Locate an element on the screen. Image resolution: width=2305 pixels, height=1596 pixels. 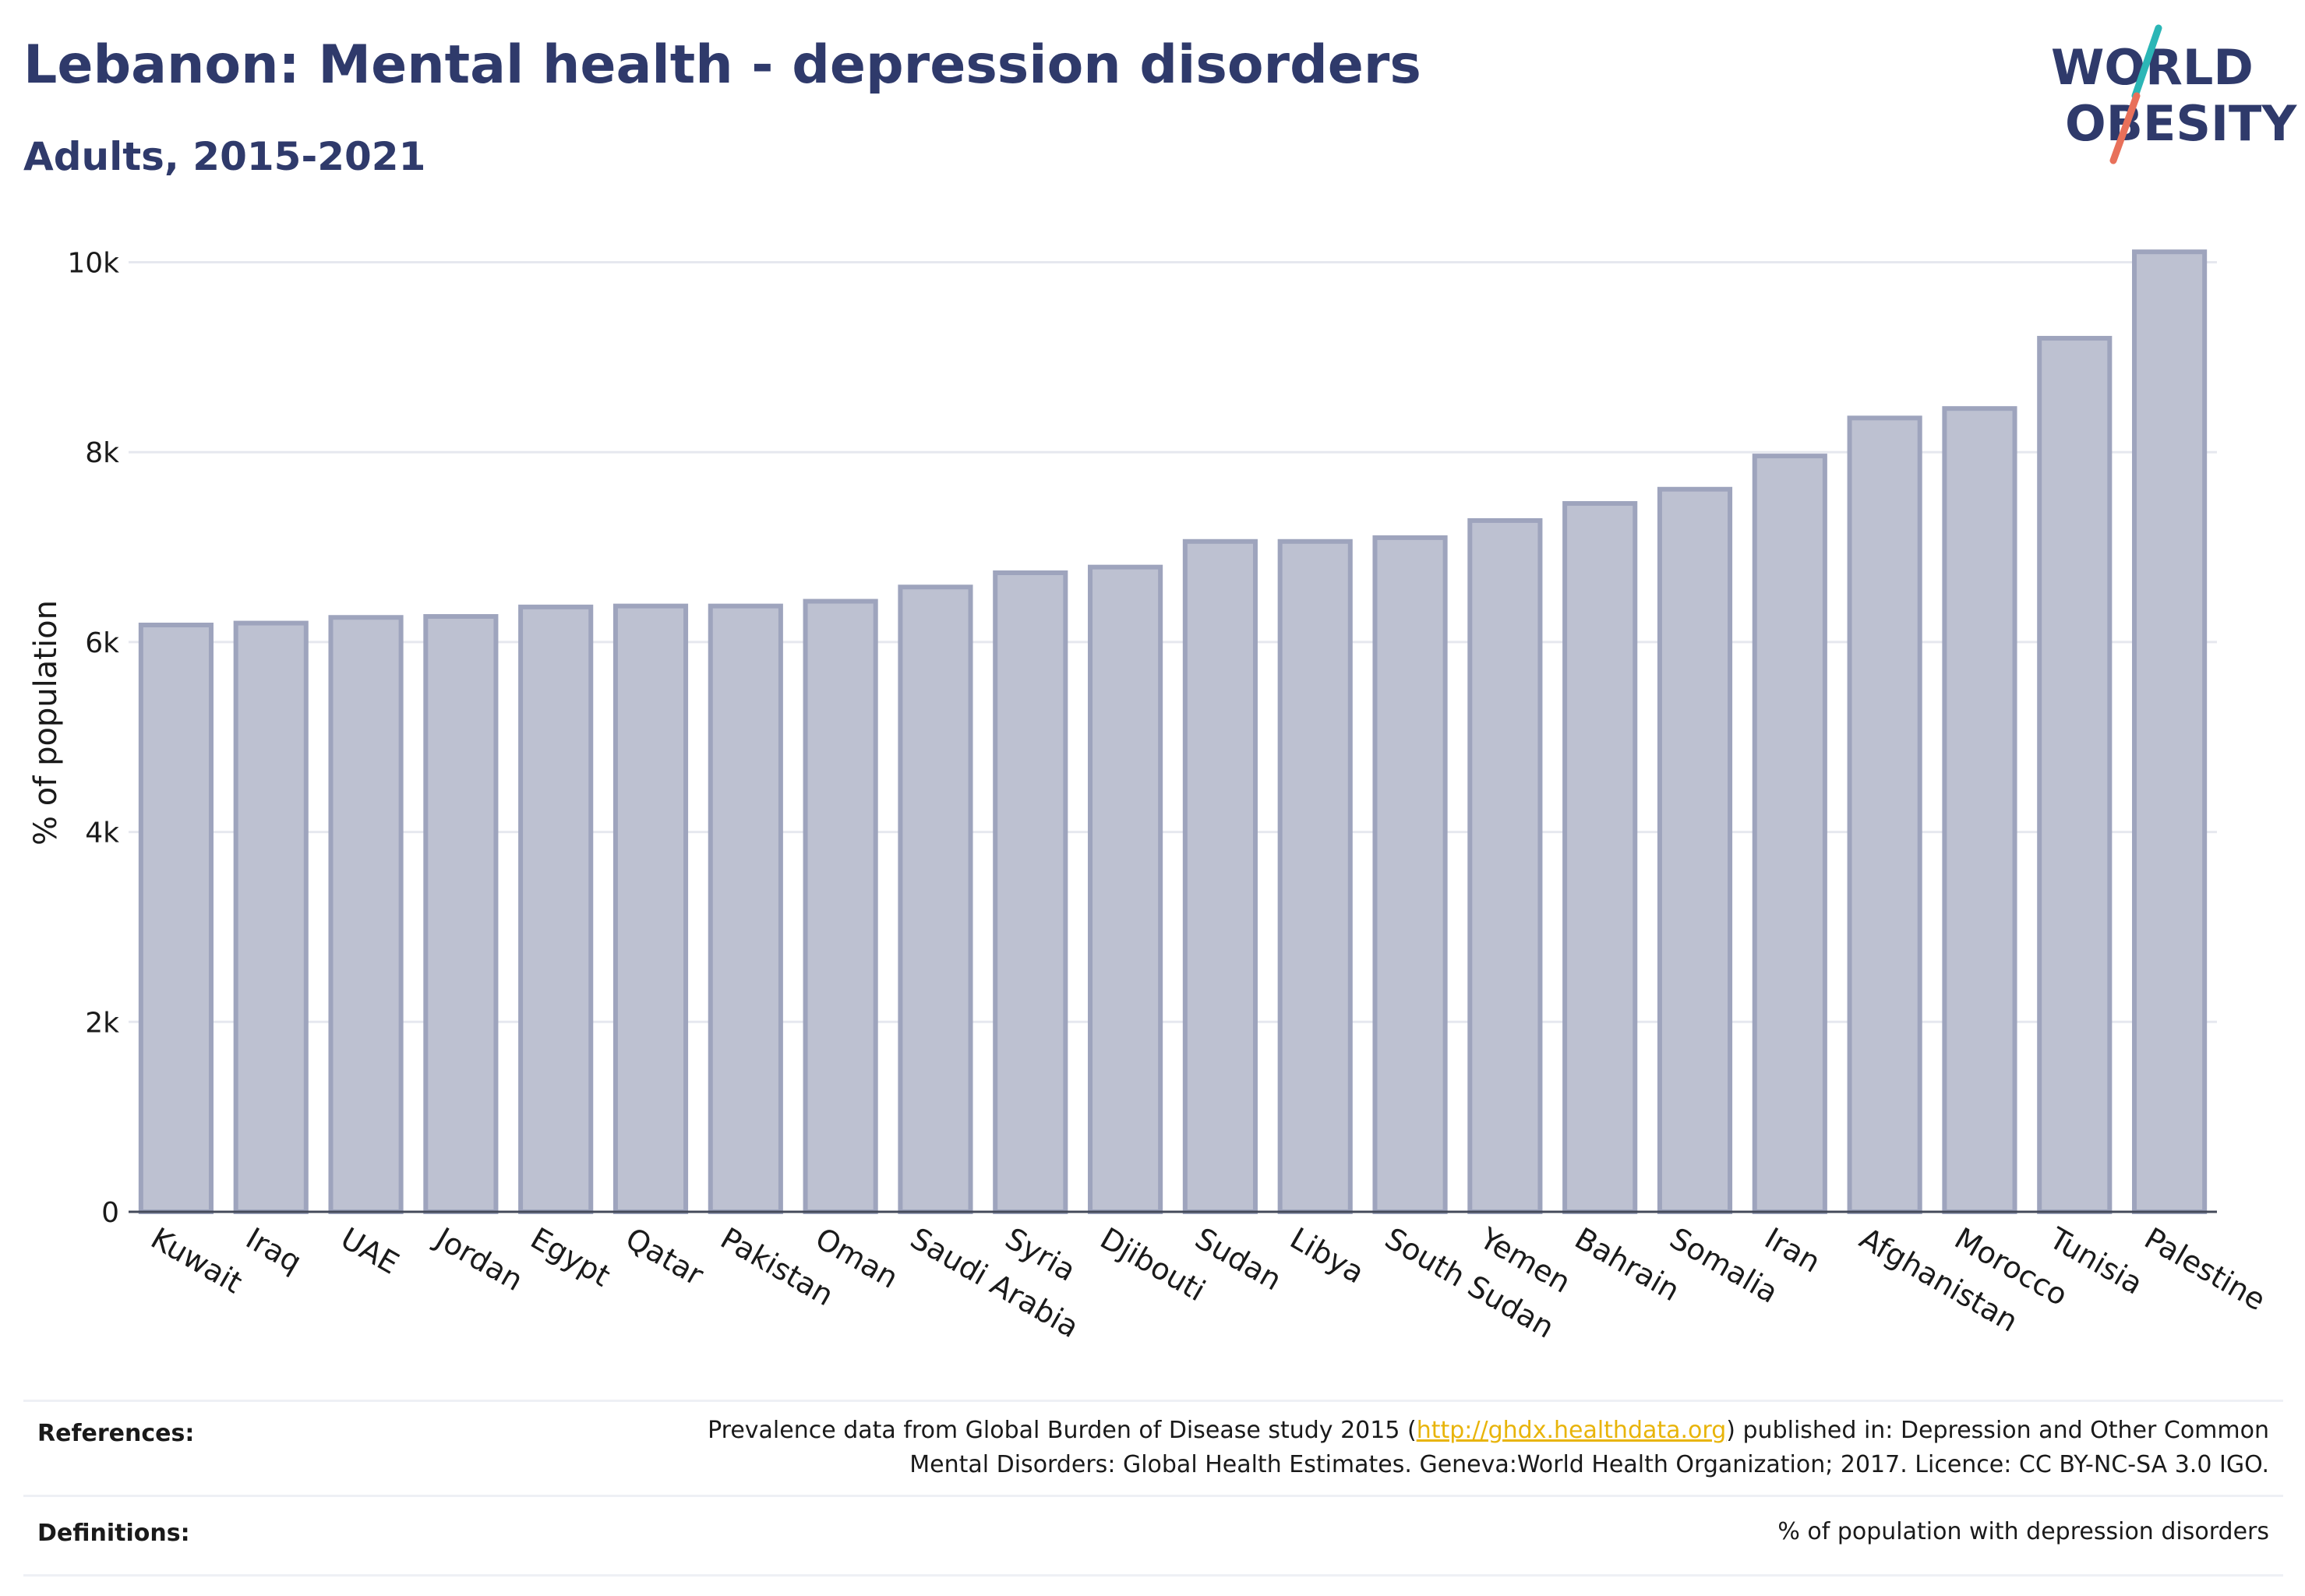
bar-egypt is located at coordinates (556, 909).